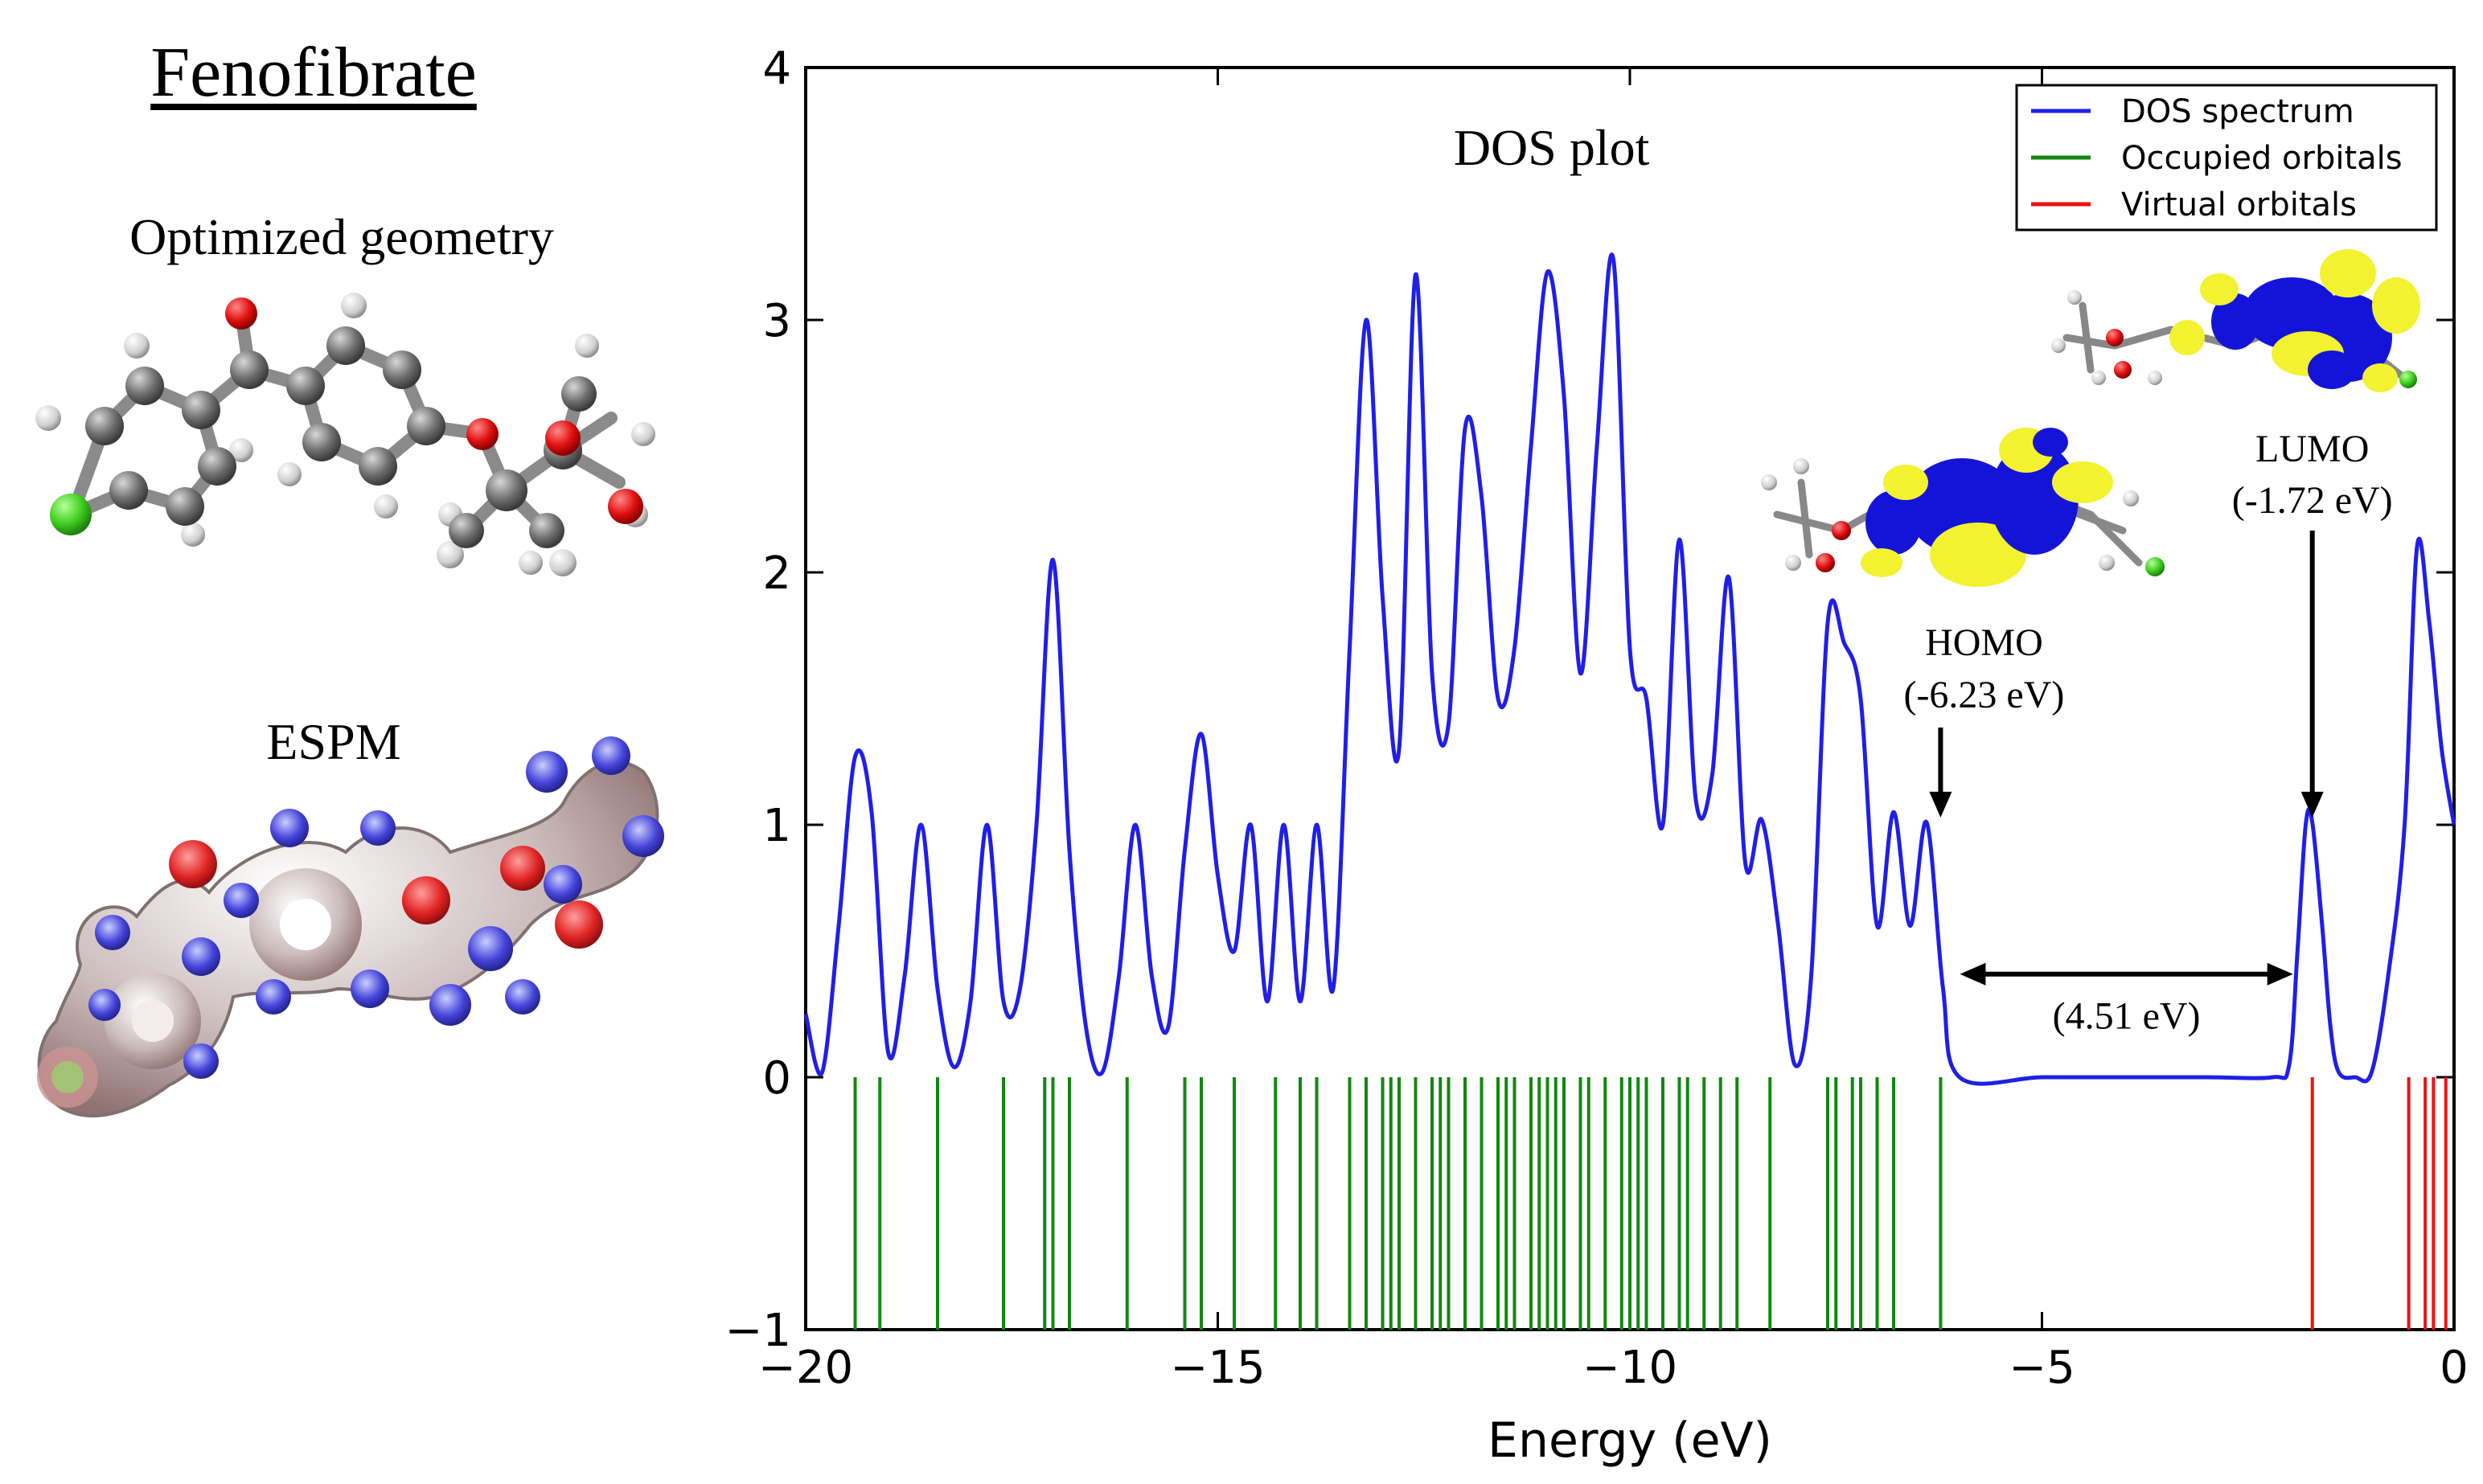  What do you see at coordinates (1984, 695) in the screenshot?
I see `homo-value: (-6.23 eV)` at bounding box center [1984, 695].